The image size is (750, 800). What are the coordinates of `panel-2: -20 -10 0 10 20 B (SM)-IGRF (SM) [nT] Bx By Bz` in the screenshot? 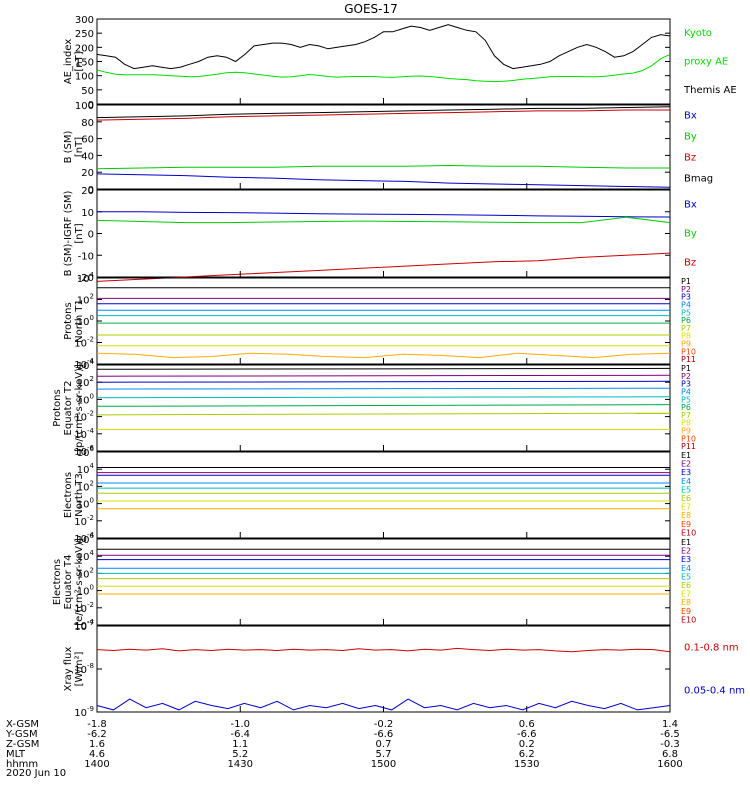 It's located at (380, 235).